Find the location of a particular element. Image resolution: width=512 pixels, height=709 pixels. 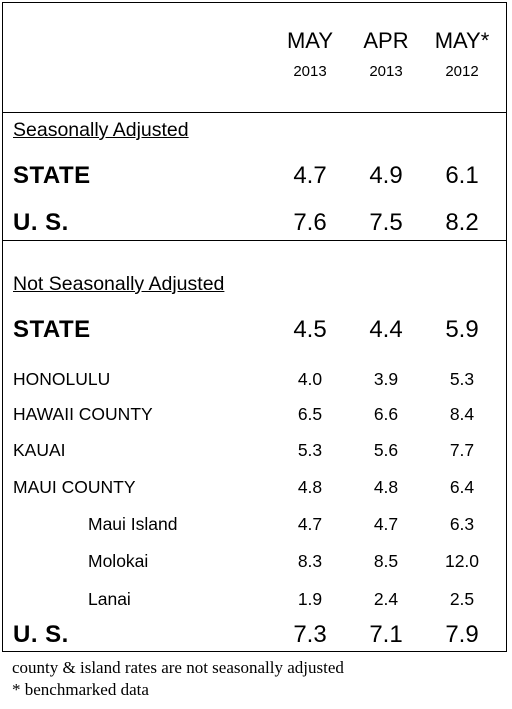

row-label: KAUAI is located at coordinates (39, 450).